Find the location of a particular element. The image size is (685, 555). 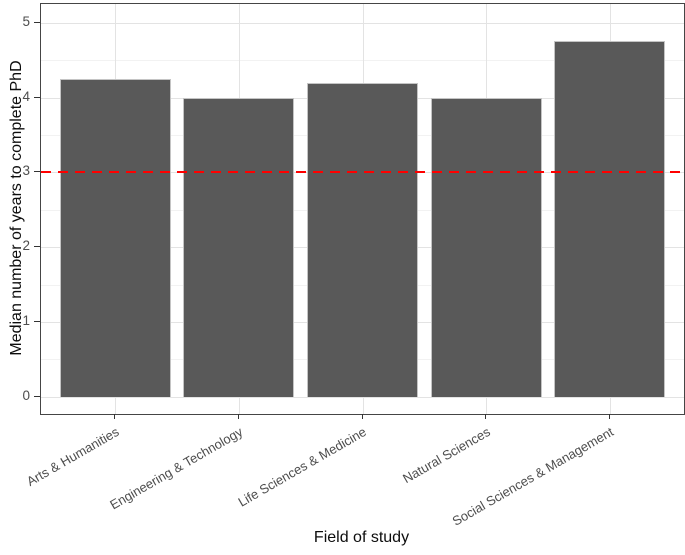

y-tick-label: 5 is located at coordinates (26, 21).